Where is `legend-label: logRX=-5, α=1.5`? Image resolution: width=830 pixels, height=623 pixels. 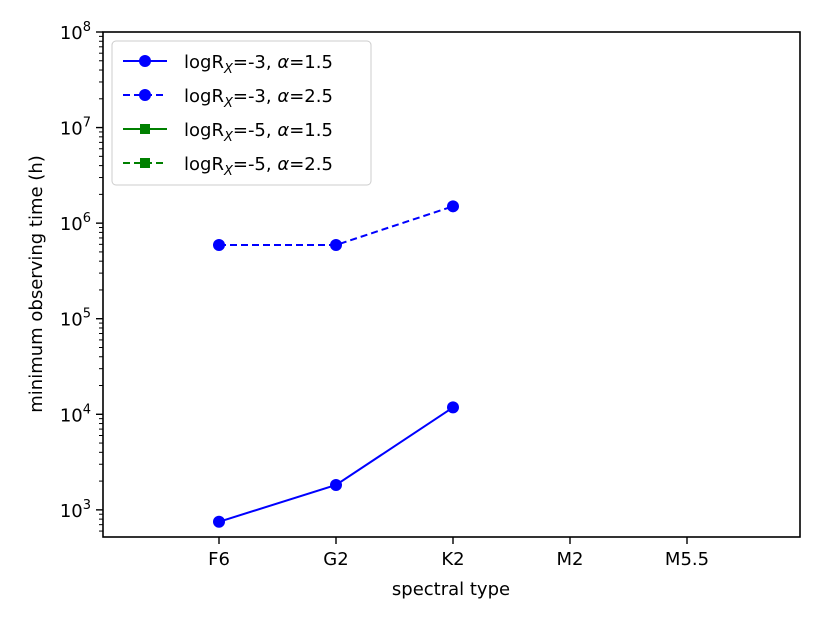 legend-label: logRX=-5, α=1.5 is located at coordinates (258, 132).